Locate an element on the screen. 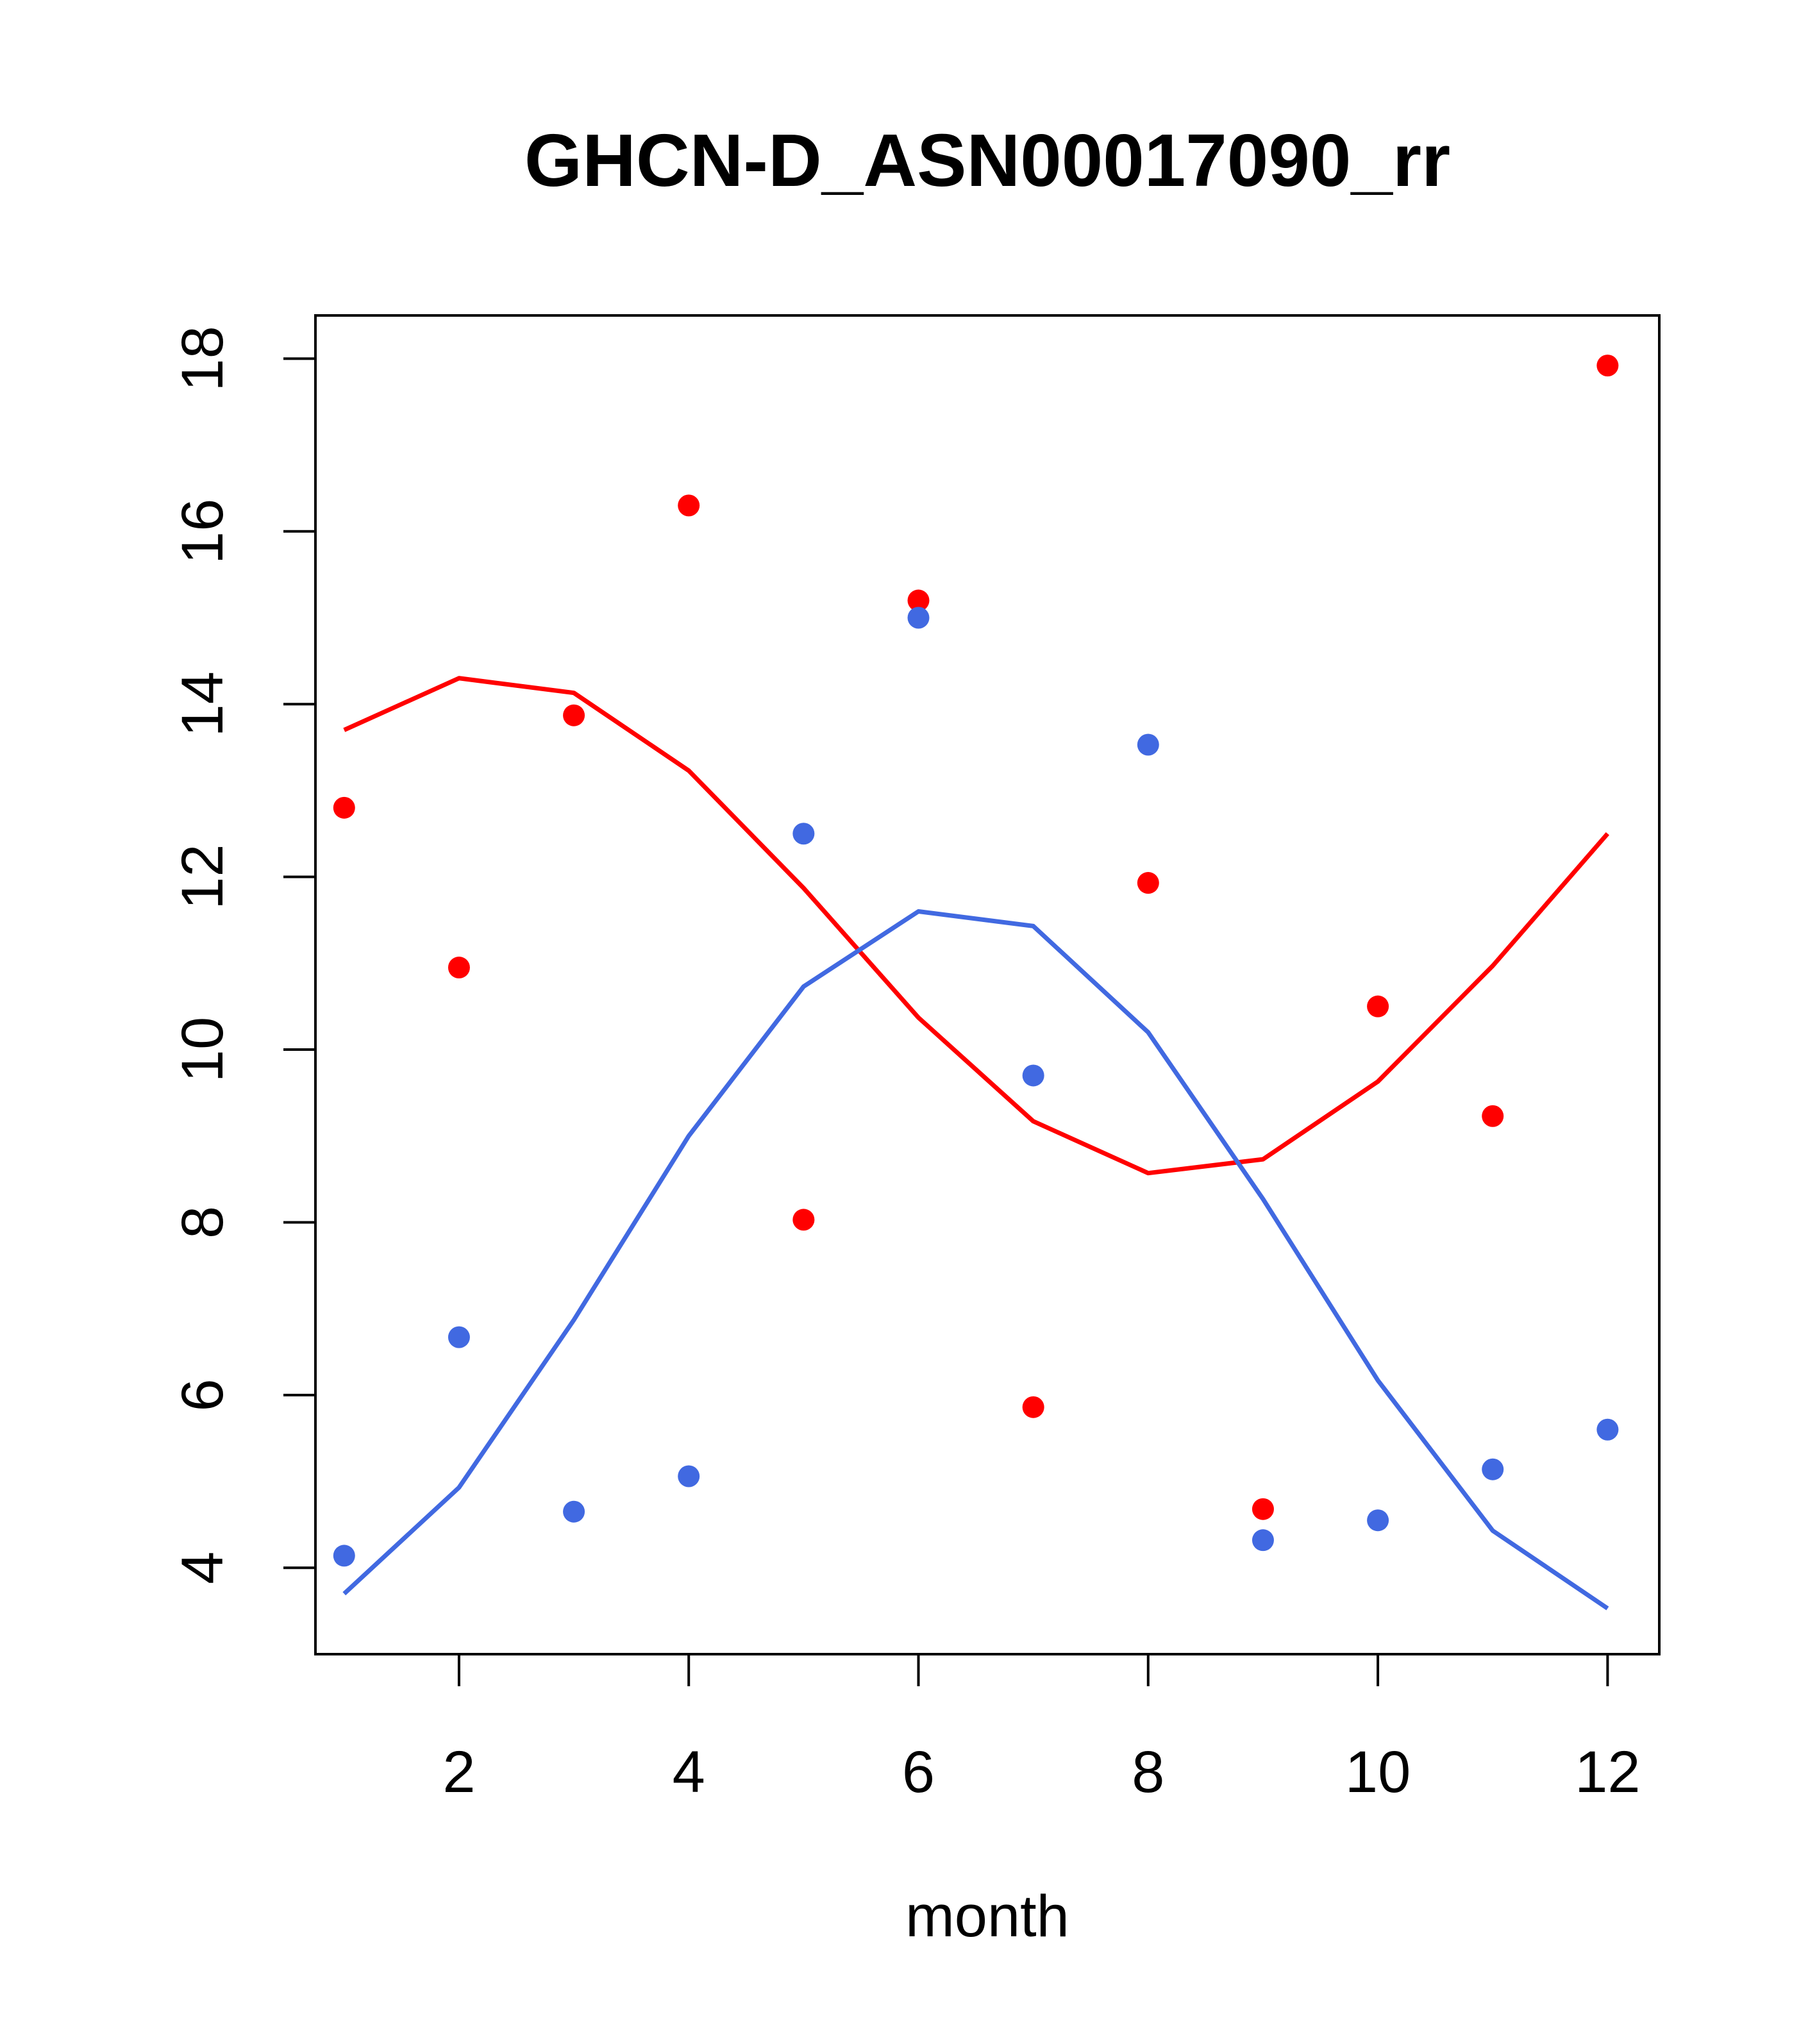 The image size is (1817, 2044). x-tick-label-8: 8 is located at coordinates (1148, 1772).